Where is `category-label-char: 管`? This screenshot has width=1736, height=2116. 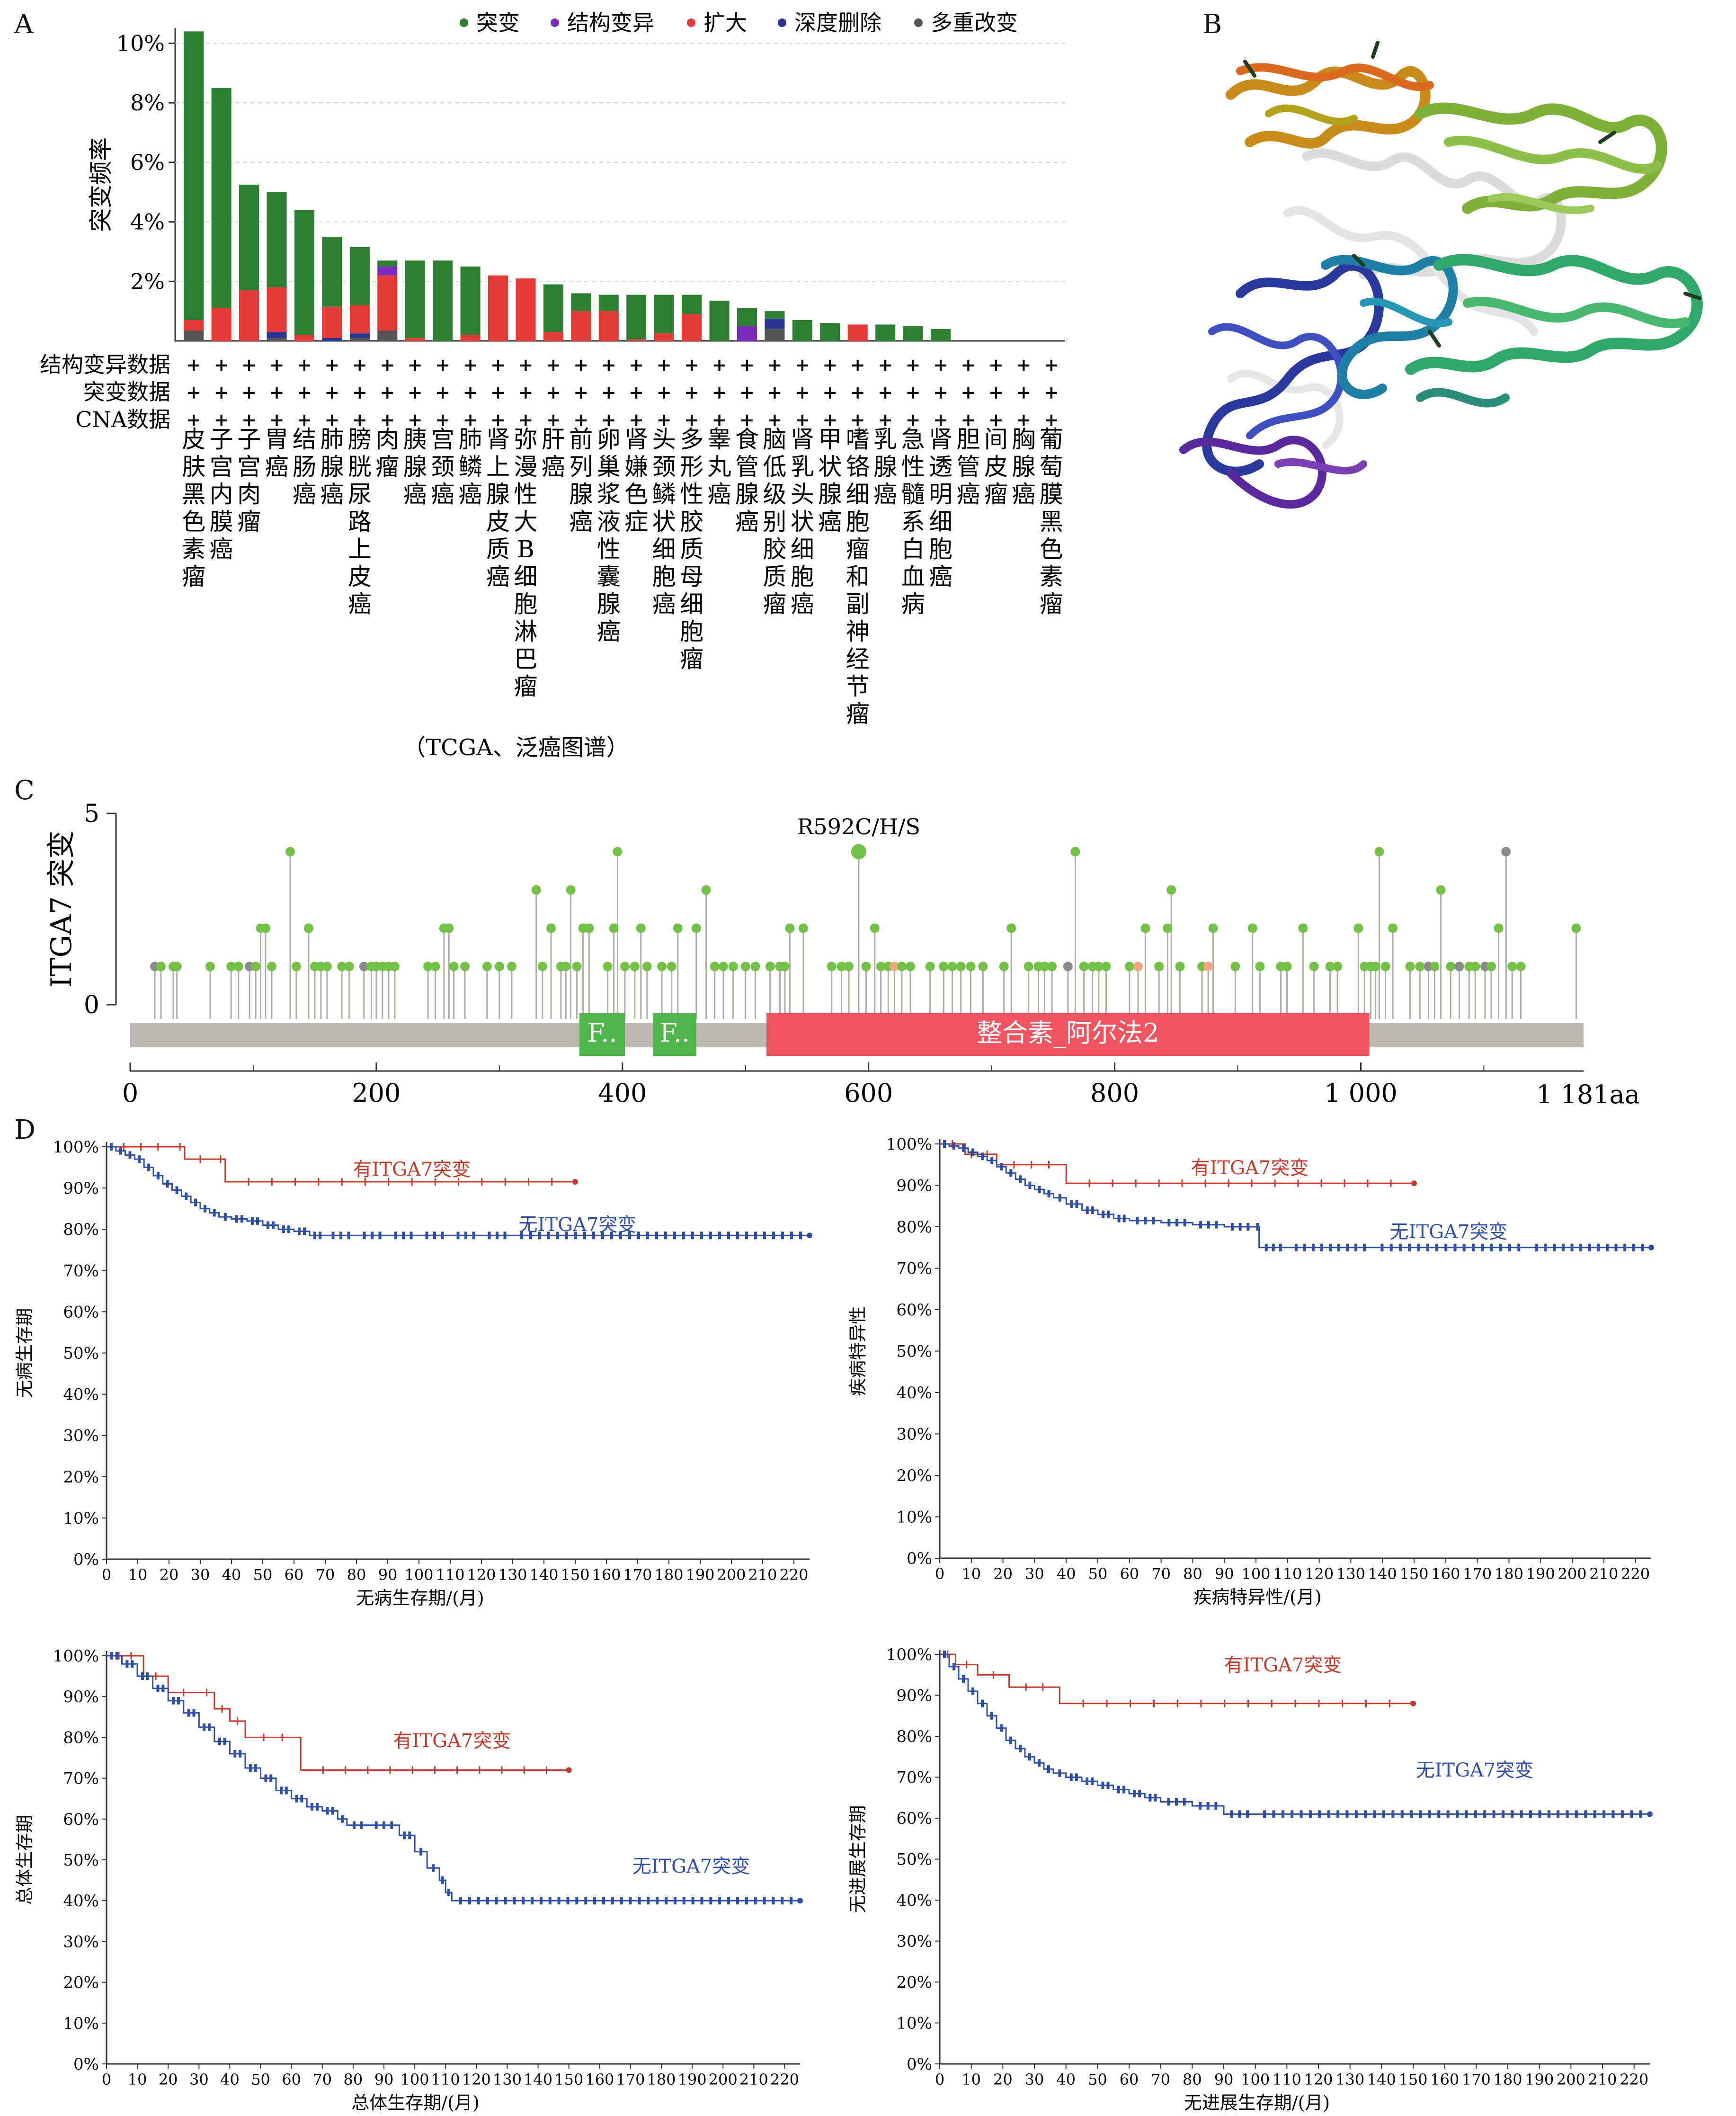 category-label-char: 管 is located at coordinates (968, 467).